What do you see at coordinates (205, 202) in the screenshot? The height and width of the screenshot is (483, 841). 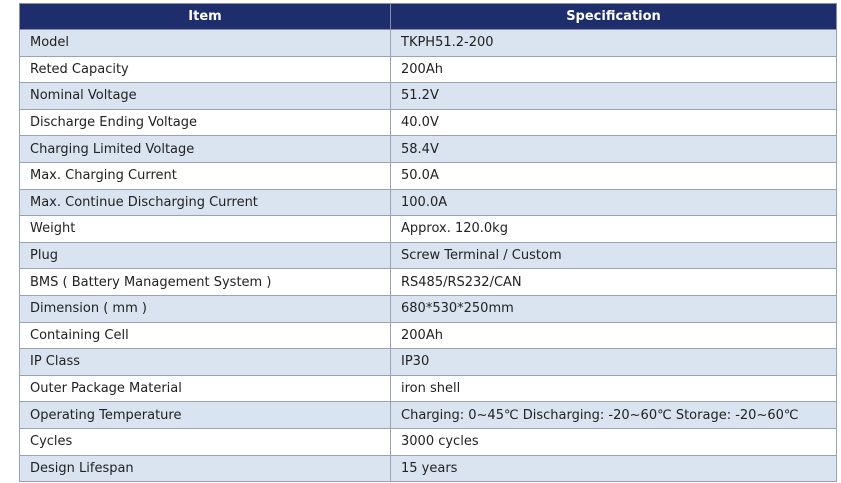 I see `item-cell: Max. Continue Discharging Current` at bounding box center [205, 202].